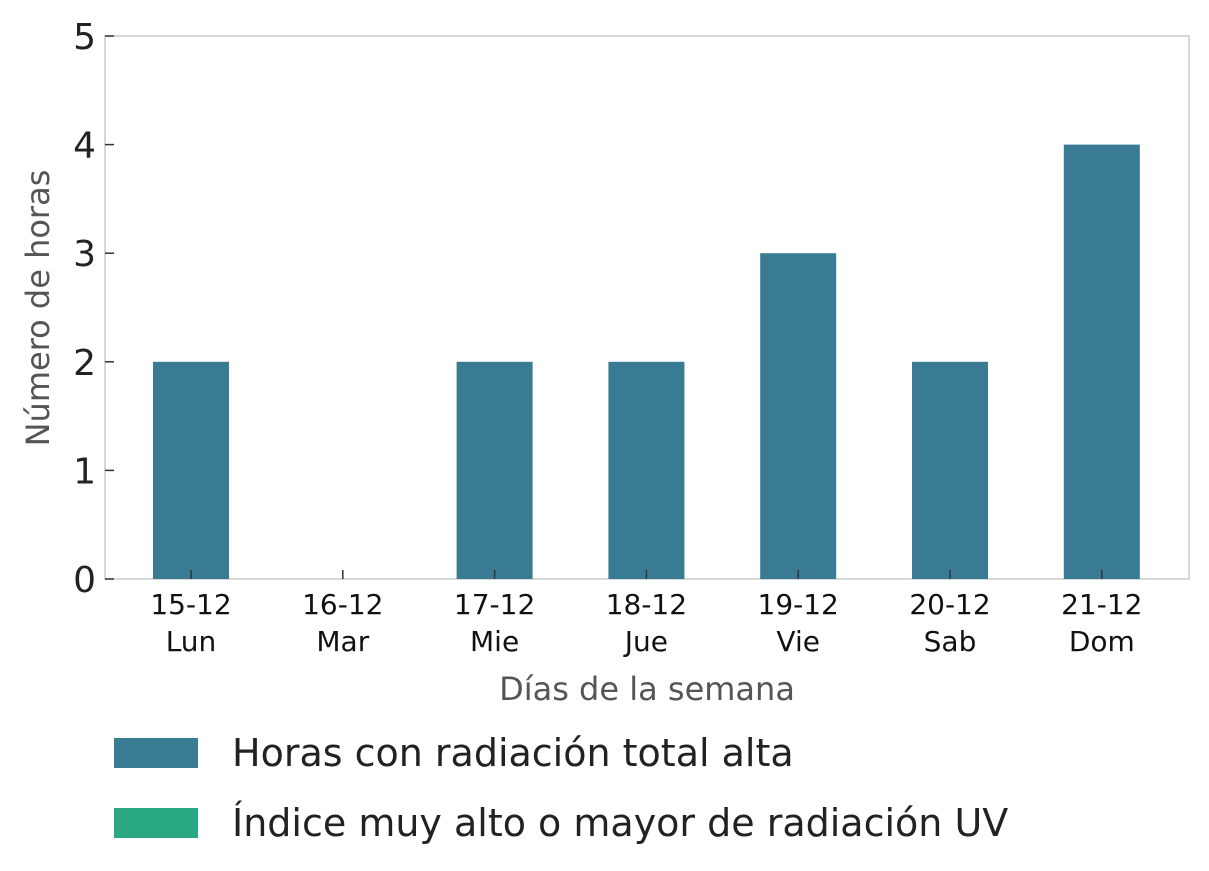 Image resolution: width=1209 pixels, height=871 pixels. What do you see at coordinates (342, 641) in the screenshot?
I see `x-tick-label-day: Mar` at bounding box center [342, 641].